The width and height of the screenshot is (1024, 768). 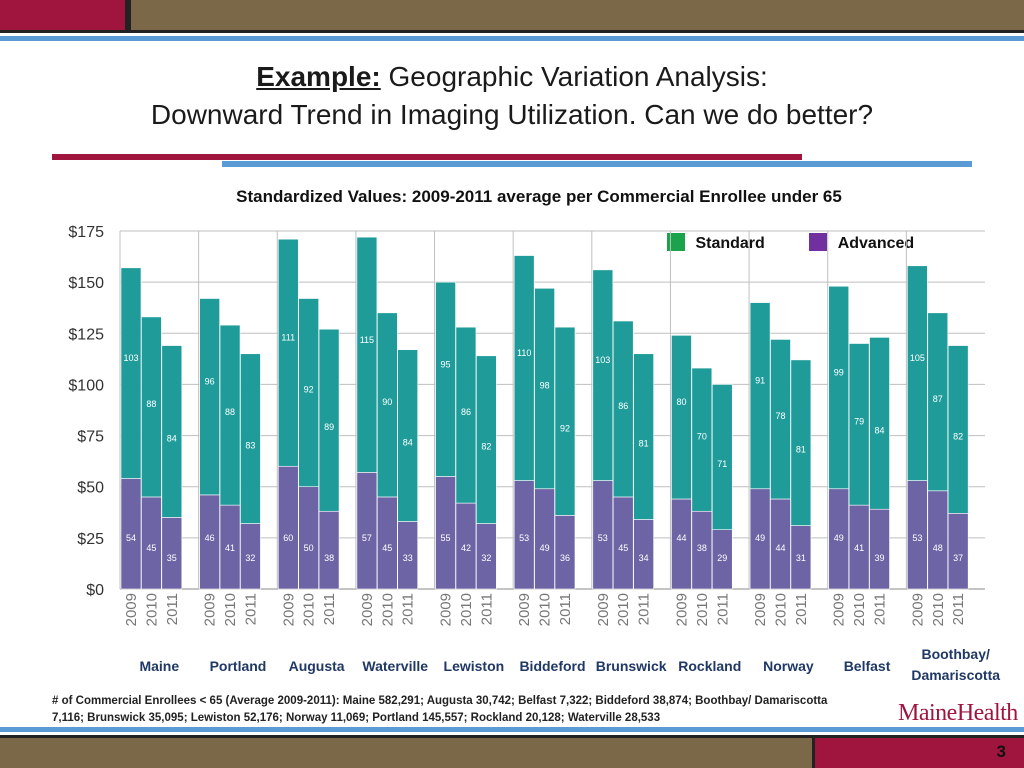 What do you see at coordinates (880, 558) in the screenshot?
I see `data-label-advanced: 39` at bounding box center [880, 558].